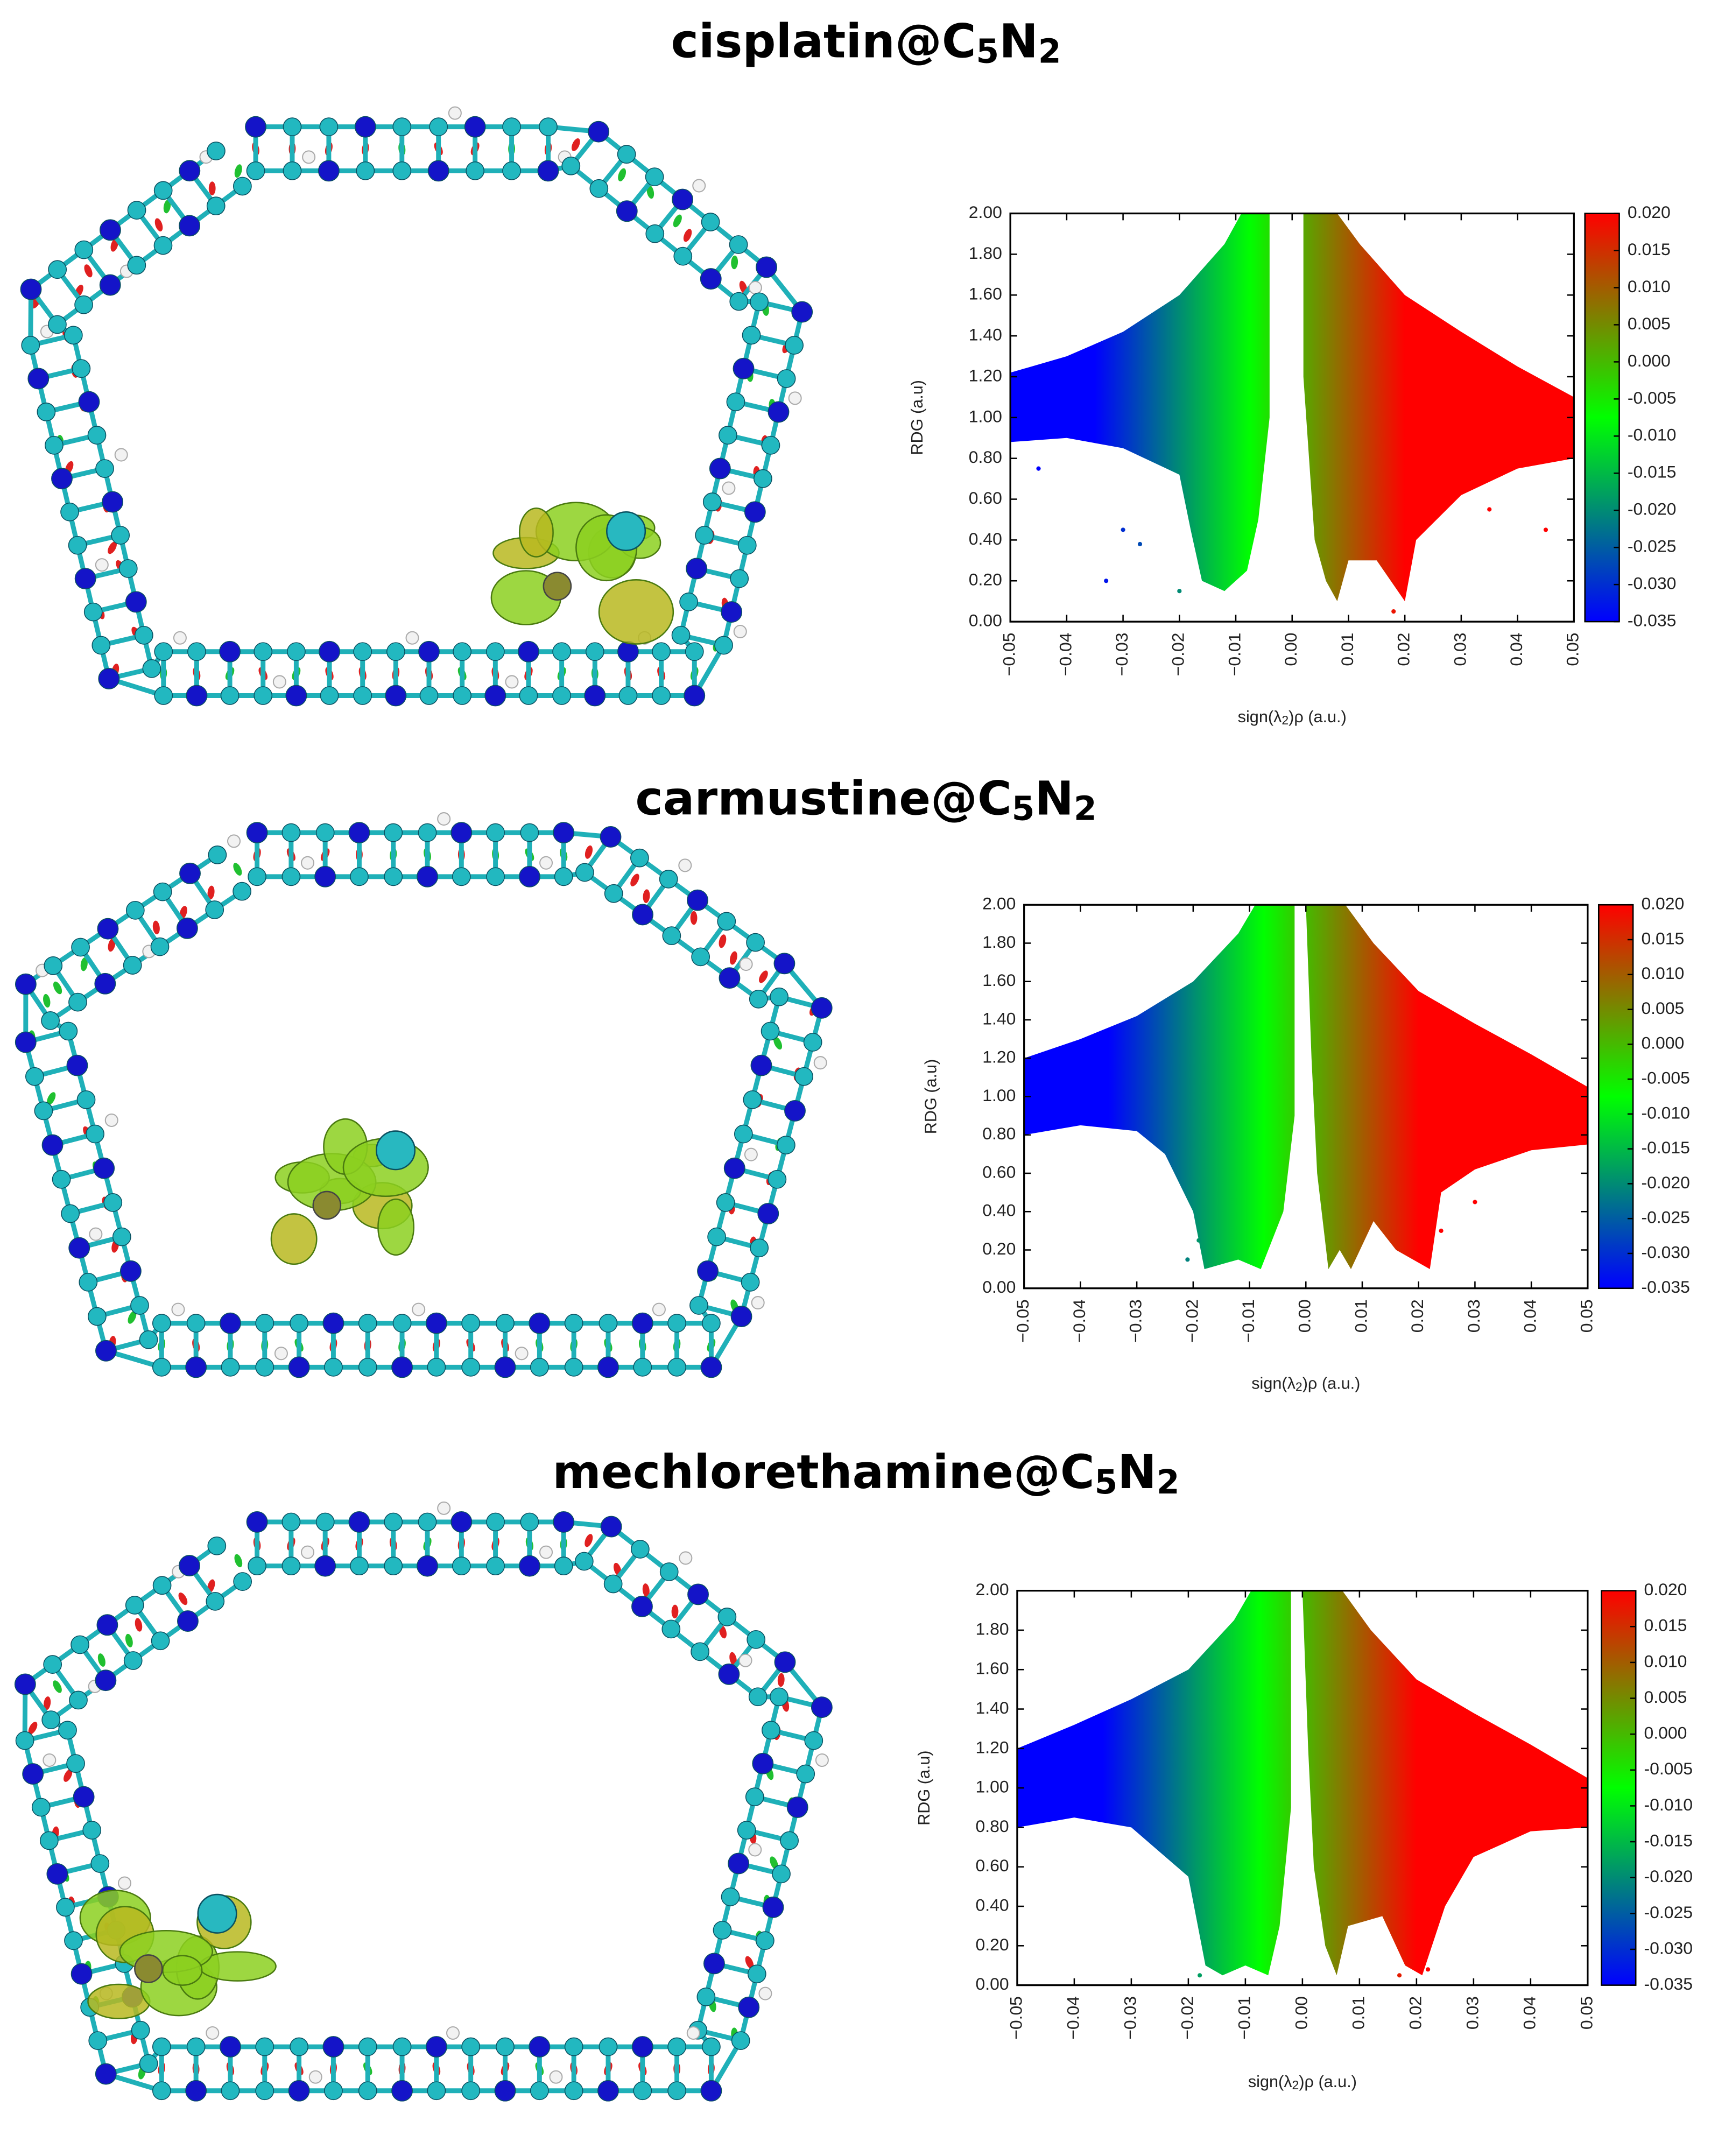 The image size is (1732, 2156). What do you see at coordinates (999, 1018) in the screenshot?
I see `y-tick-label: 1.40` at bounding box center [999, 1018].